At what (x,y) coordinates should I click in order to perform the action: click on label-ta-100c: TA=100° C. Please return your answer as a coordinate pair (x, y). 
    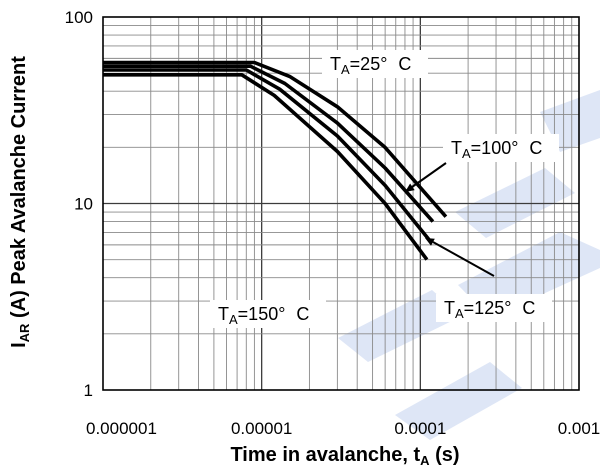
    Looking at the image, I should click on (501, 148).